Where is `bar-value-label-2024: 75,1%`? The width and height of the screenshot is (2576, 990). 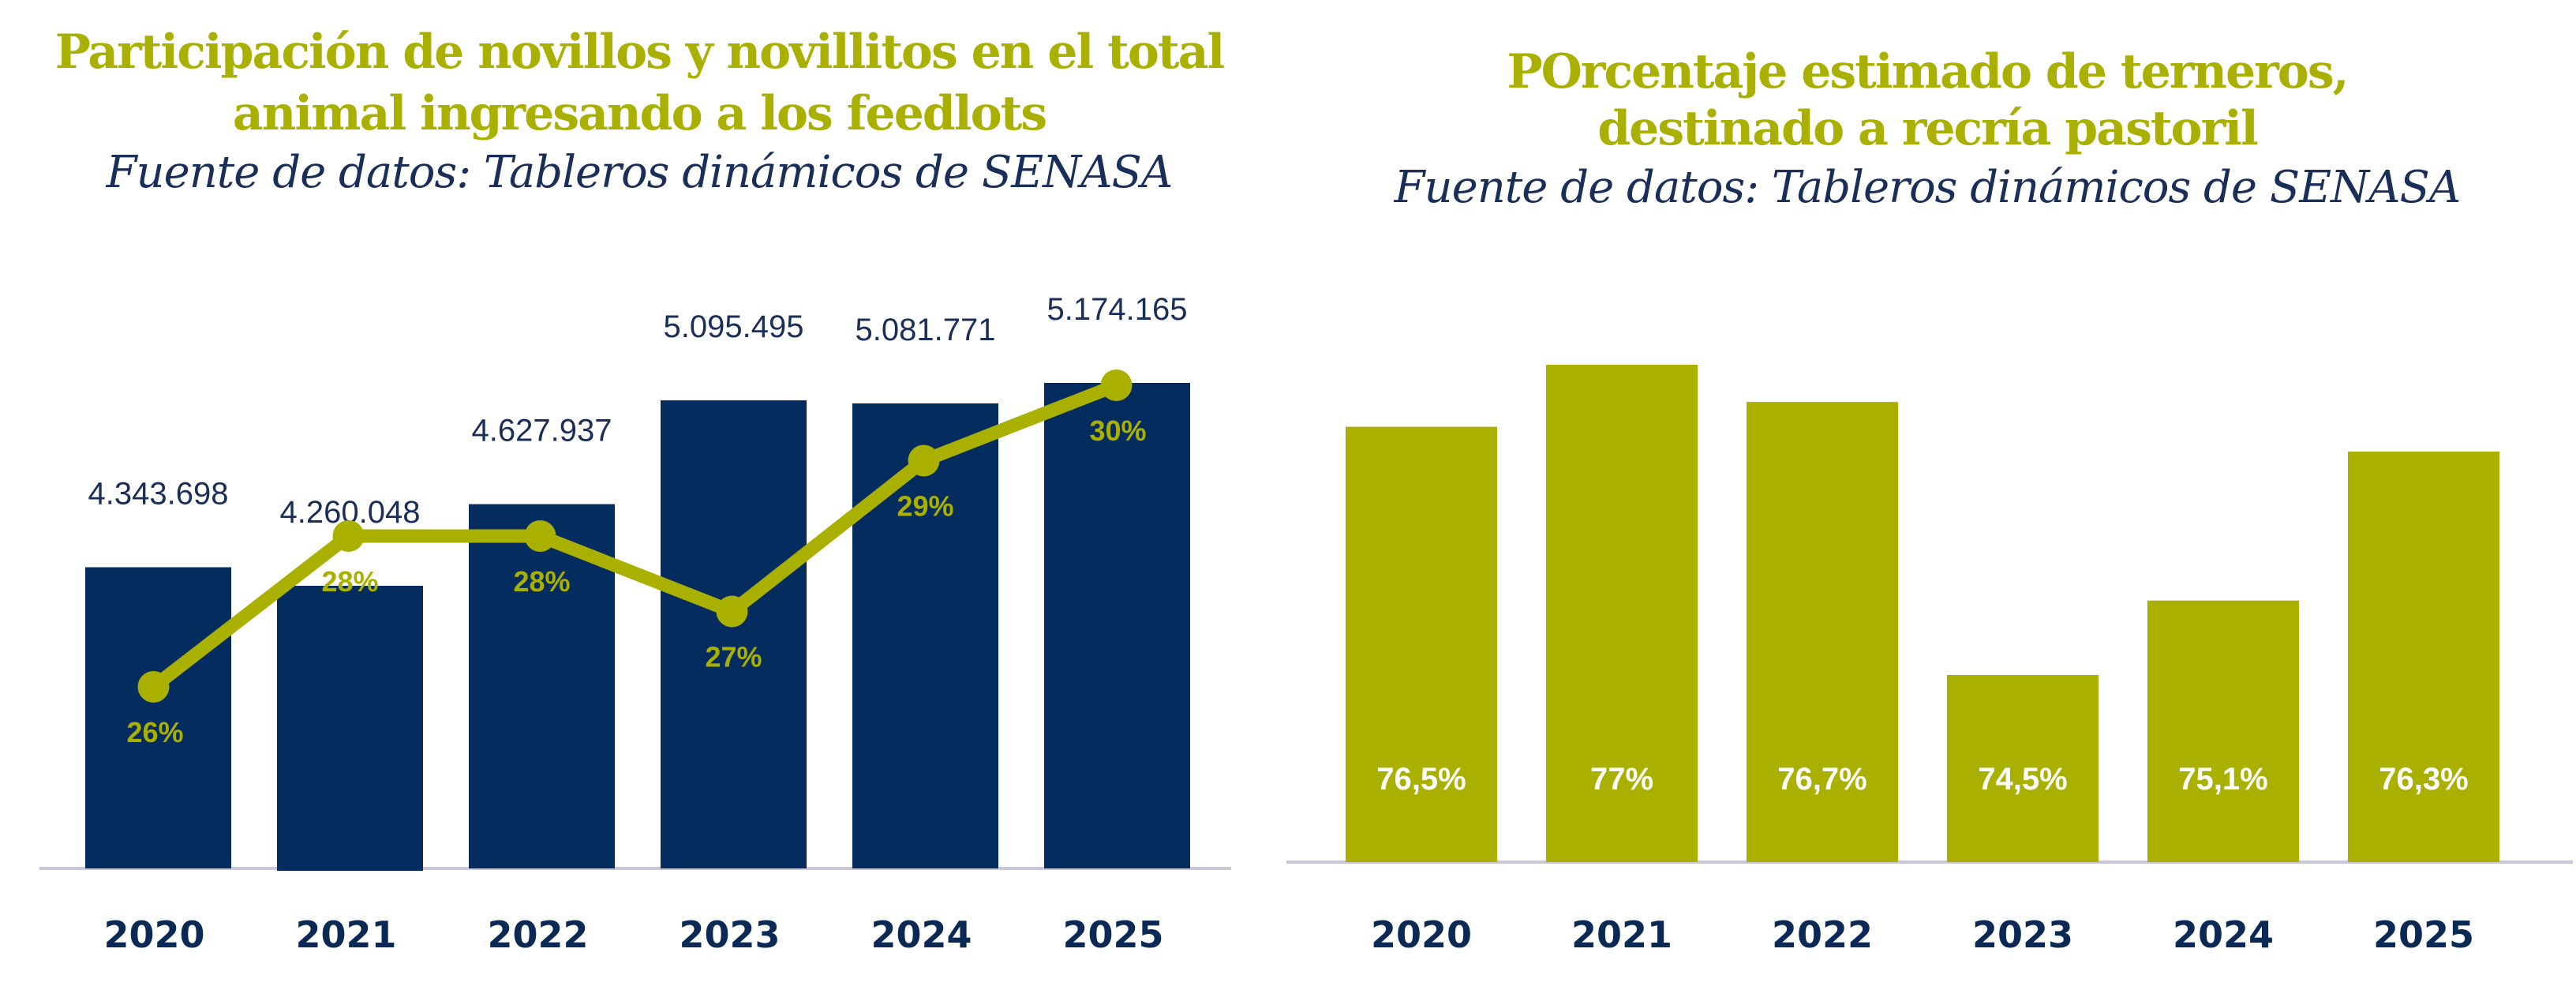
bar-value-label-2024: 75,1% is located at coordinates (2222, 779).